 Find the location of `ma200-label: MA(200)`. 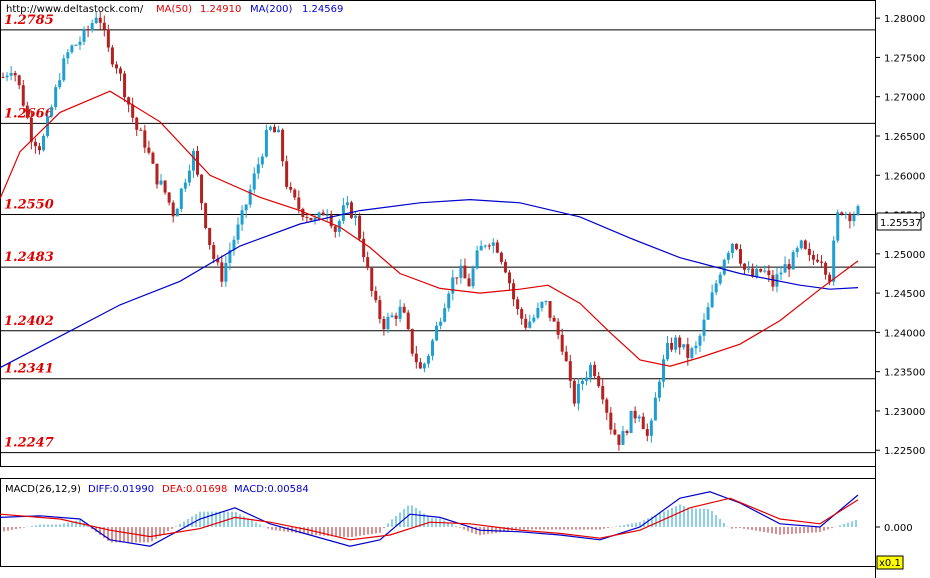

ma200-label: MA(200) is located at coordinates (271, 9).